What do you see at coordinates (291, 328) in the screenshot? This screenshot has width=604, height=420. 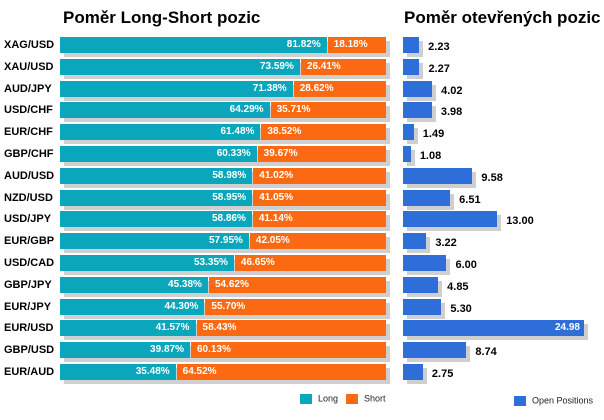 I see `short-bar-eur-usd: 58.43%` at bounding box center [291, 328].